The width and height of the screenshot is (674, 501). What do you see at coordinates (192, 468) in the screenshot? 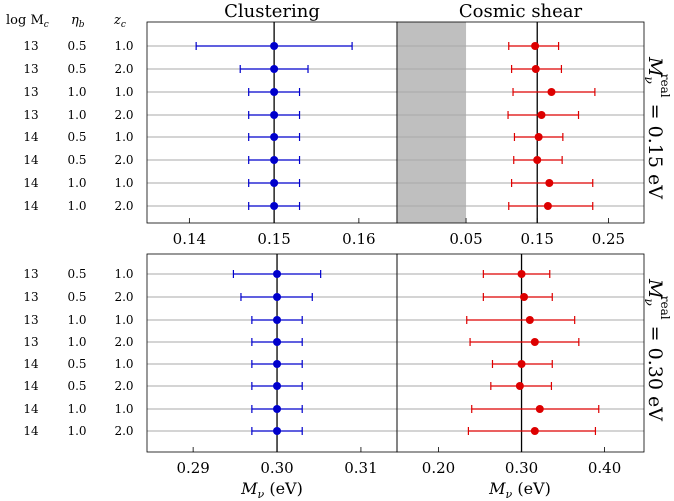
I see `tick-label: 0.29` at bounding box center [192, 468].